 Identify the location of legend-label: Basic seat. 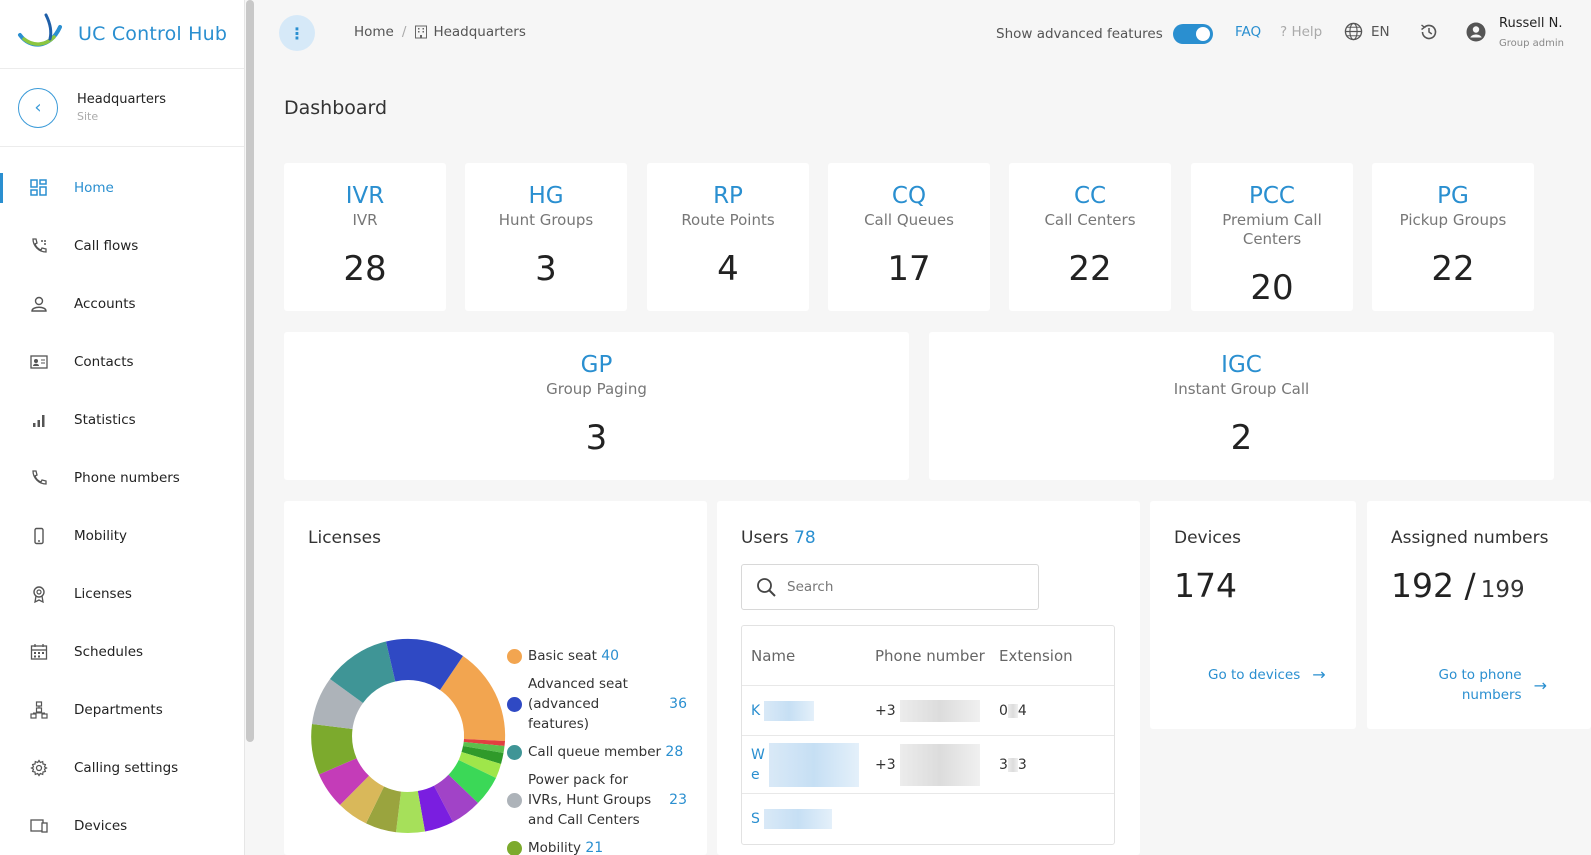
(562, 656).